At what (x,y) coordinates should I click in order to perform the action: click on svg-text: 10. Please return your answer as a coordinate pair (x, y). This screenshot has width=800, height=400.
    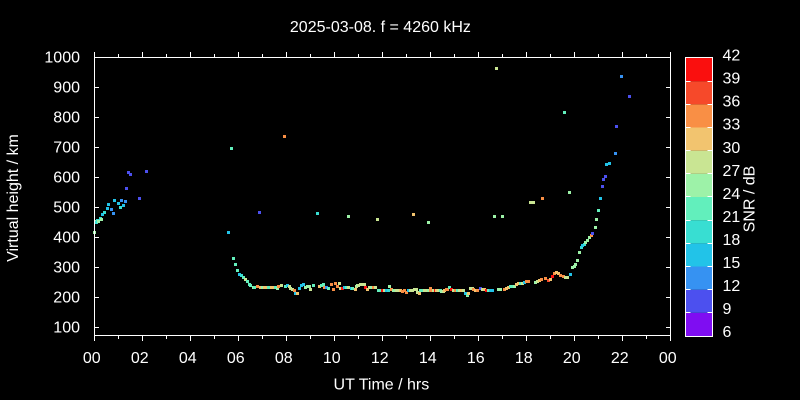
    Looking at the image, I should click on (332, 358).